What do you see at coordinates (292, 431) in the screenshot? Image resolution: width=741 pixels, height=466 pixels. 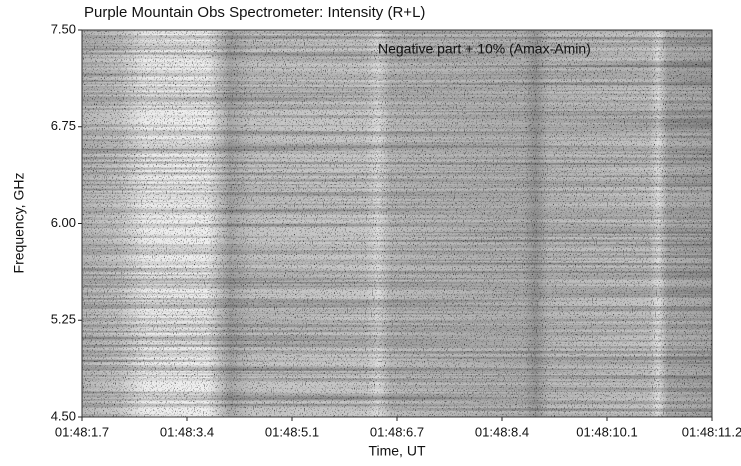 I see `x-tick-label: 01:48:5.1` at bounding box center [292, 431].